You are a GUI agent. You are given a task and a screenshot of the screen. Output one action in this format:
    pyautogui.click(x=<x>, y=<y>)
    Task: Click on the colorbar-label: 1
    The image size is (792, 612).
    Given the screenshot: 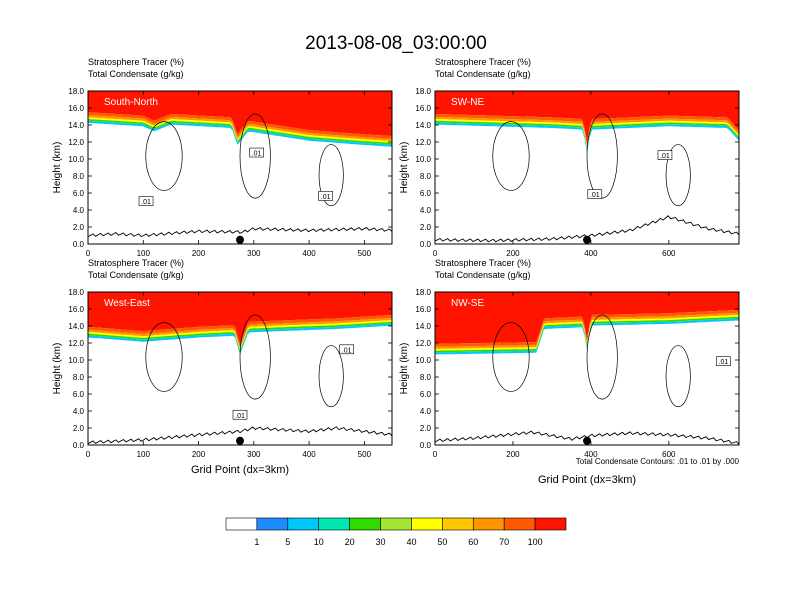 What is the action you would take?
    pyautogui.click(x=256, y=542)
    